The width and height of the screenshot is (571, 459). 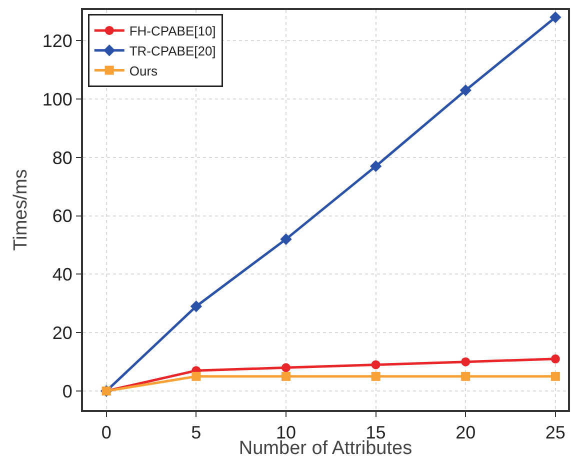 I want to click on legend-label: Ours, so click(x=143, y=70).